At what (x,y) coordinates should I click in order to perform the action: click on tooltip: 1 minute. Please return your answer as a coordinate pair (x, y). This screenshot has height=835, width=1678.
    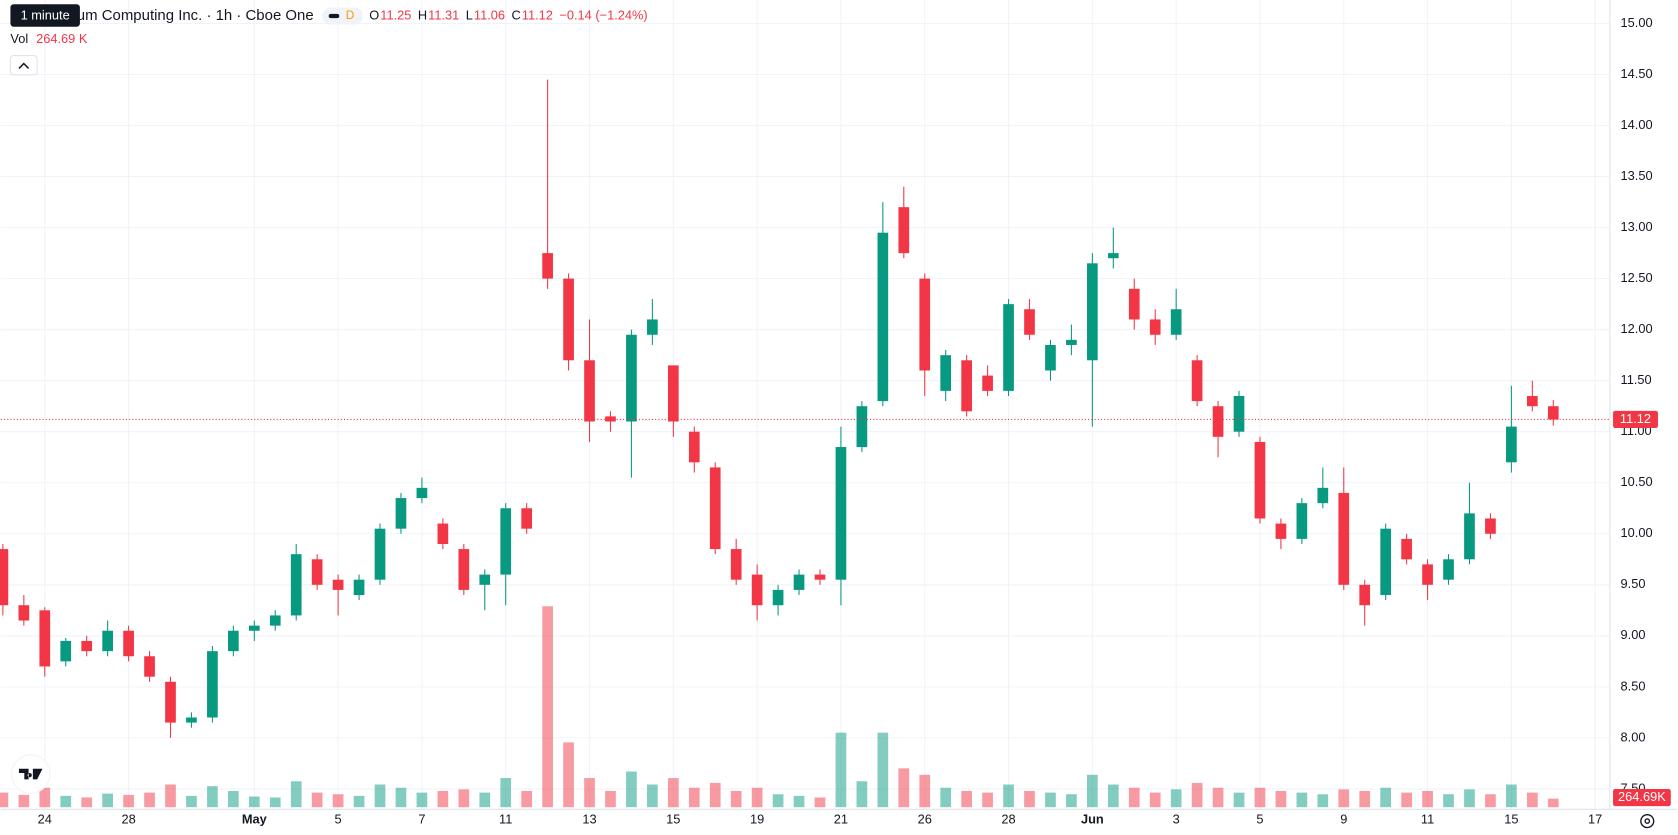
    Looking at the image, I should click on (45, 14).